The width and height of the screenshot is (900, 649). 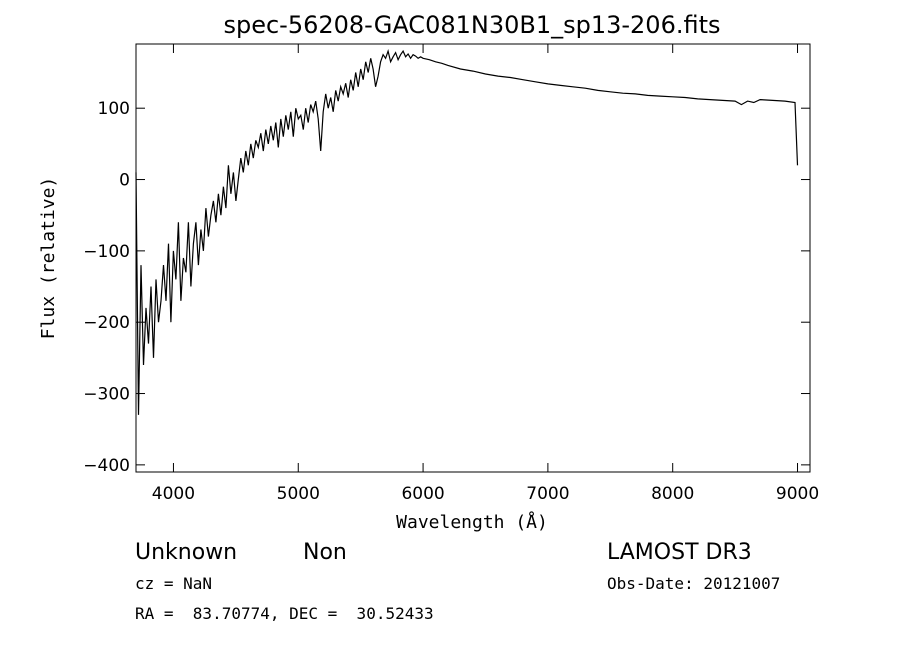 What do you see at coordinates (48, 258) in the screenshot?
I see `y-axis-label: Flux (relative)` at bounding box center [48, 258].